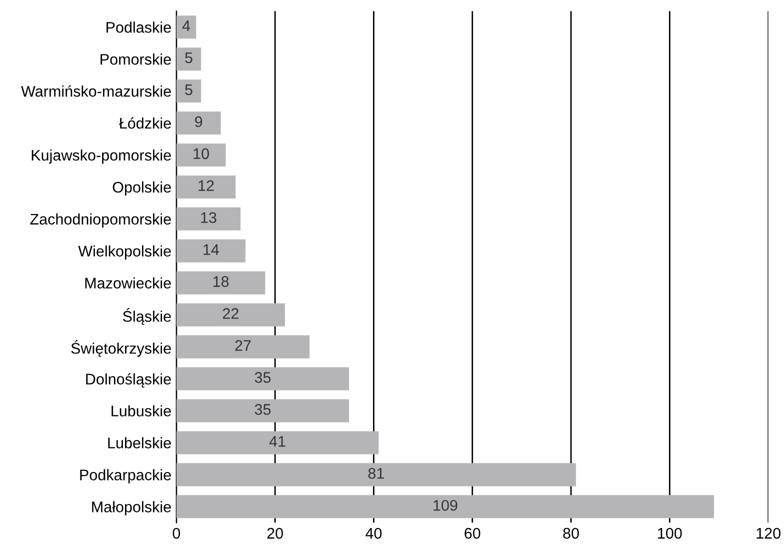  I want to click on data-label: 14, so click(211, 249).